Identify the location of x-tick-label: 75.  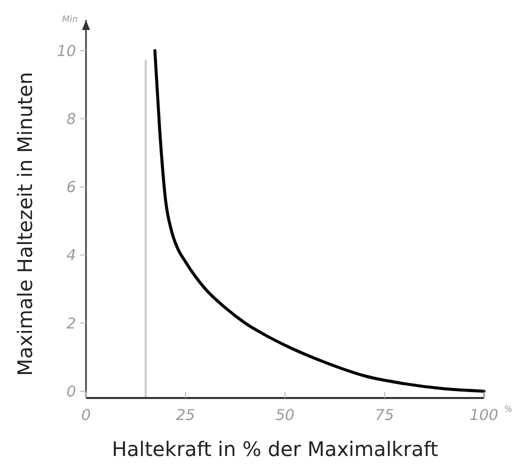
(384, 415).